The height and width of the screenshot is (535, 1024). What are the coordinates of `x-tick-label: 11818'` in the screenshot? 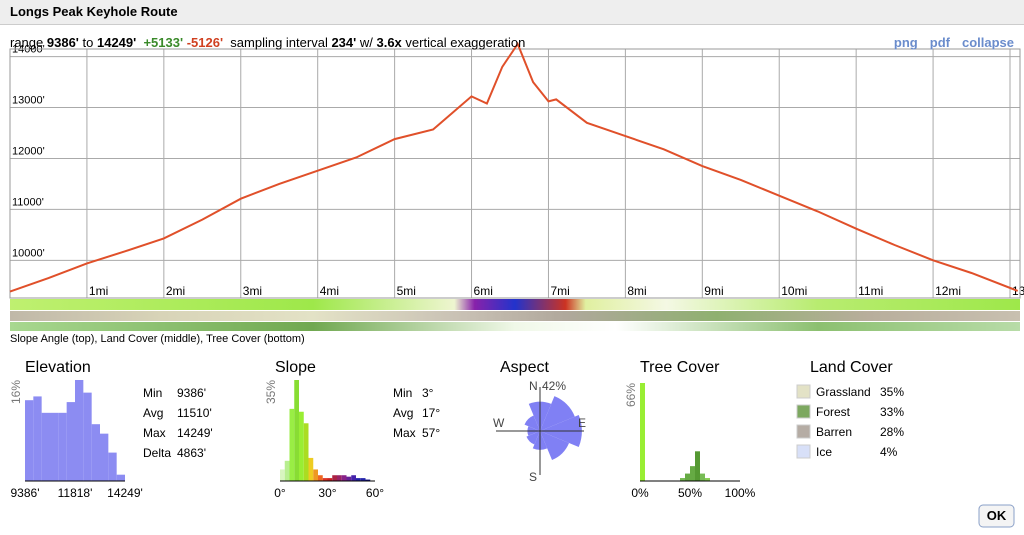 It's located at (75, 493).